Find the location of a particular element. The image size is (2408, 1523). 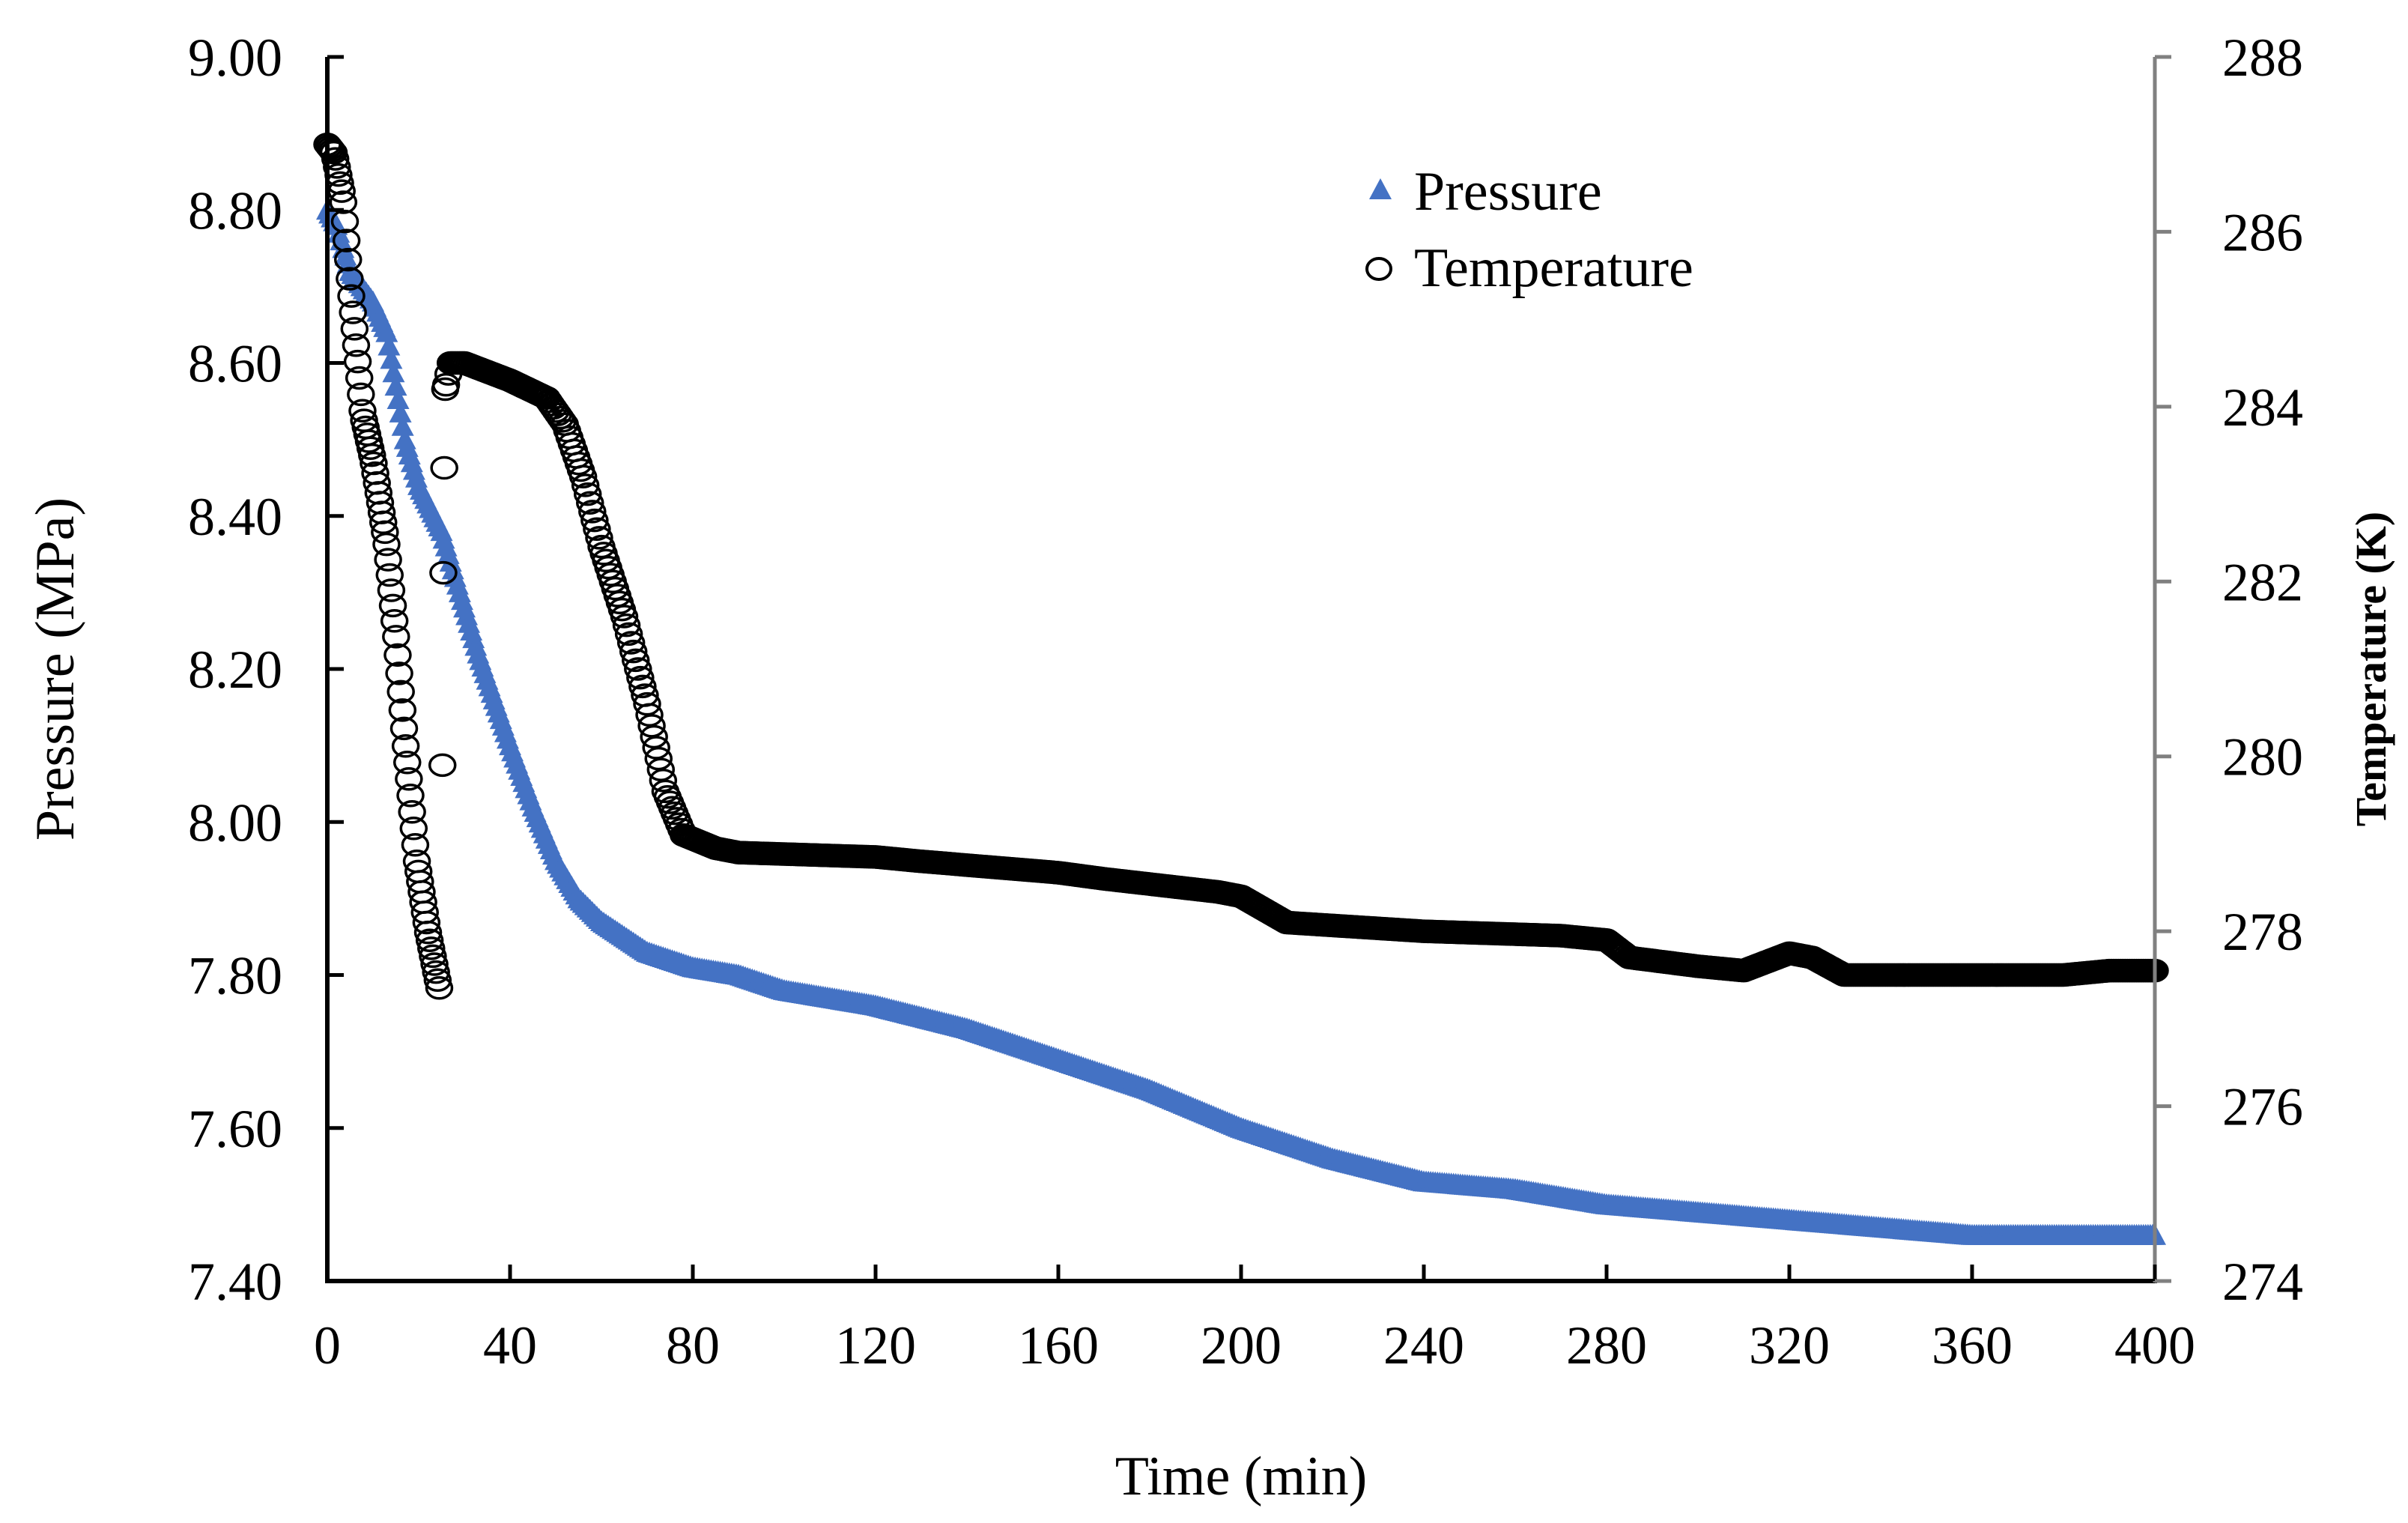

x-tick-label: 160 is located at coordinates (1058, 1345).